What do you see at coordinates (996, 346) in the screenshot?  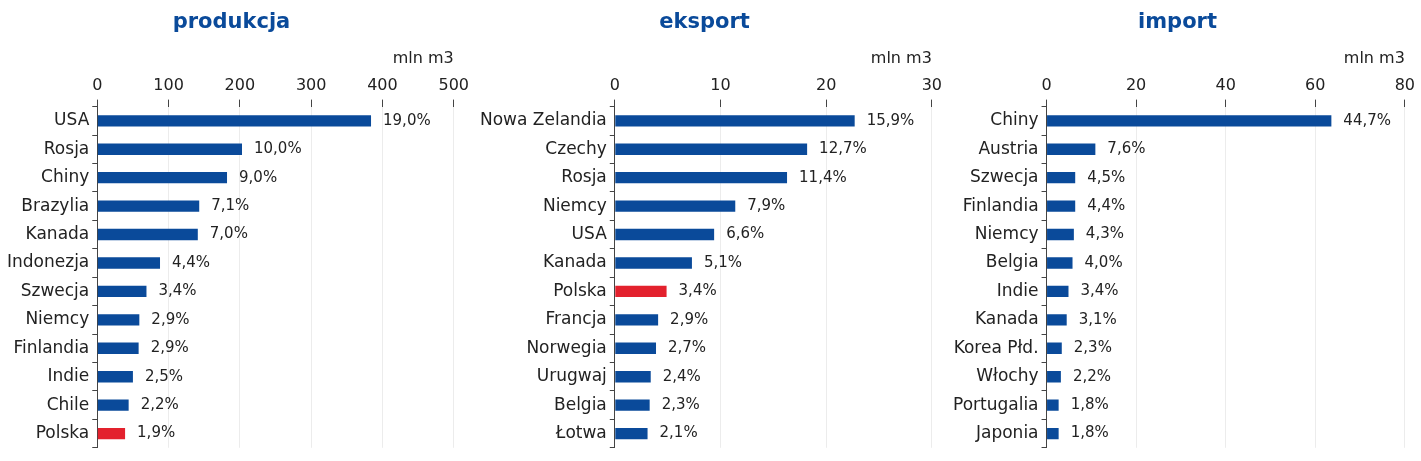 I see `y-tick-label: Korea Płd.` at bounding box center [996, 346].